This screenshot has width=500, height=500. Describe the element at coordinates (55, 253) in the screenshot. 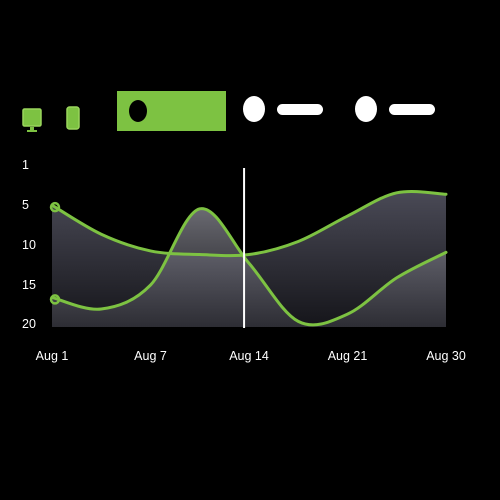

I see `series-markers` at that location.